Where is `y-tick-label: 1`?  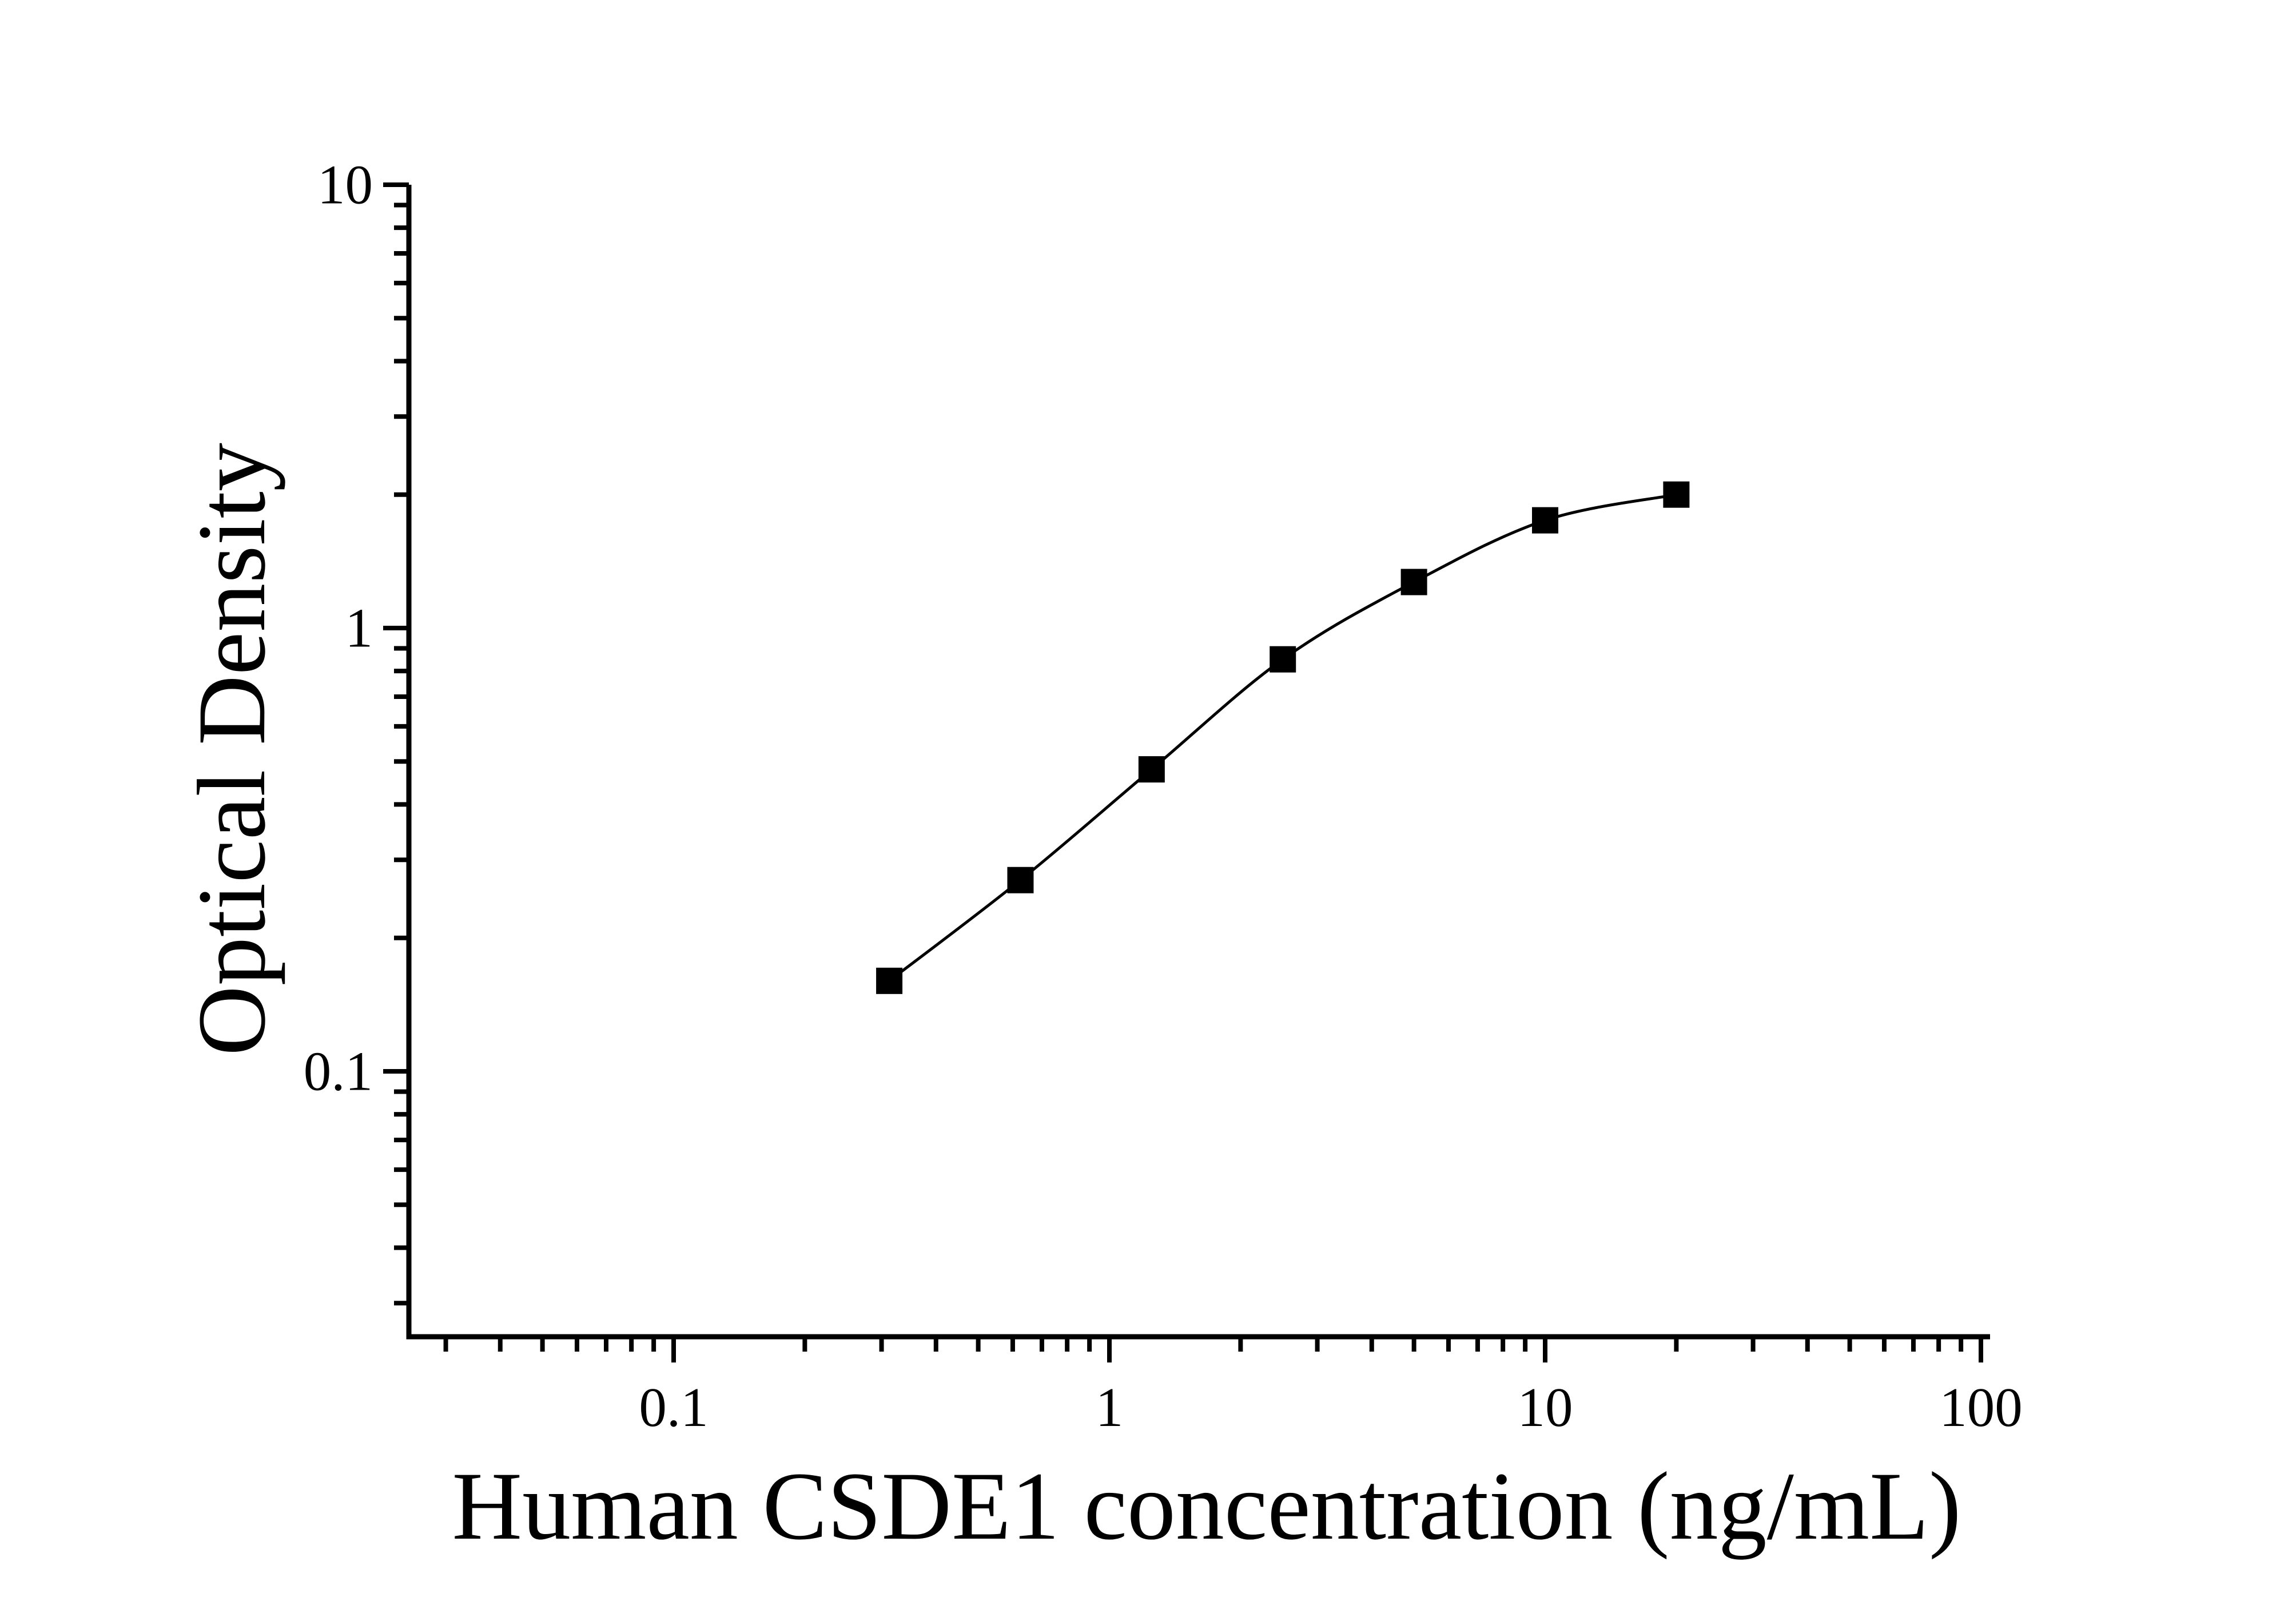 y-tick-label: 1 is located at coordinates (359, 628).